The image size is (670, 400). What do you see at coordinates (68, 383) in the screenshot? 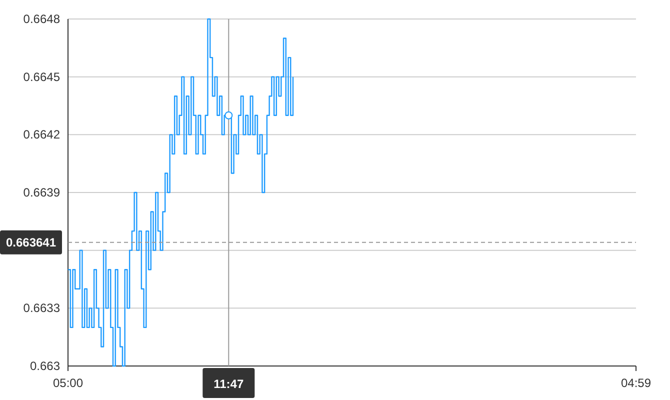
I see `x-tick-label: 05:00` at bounding box center [68, 383].